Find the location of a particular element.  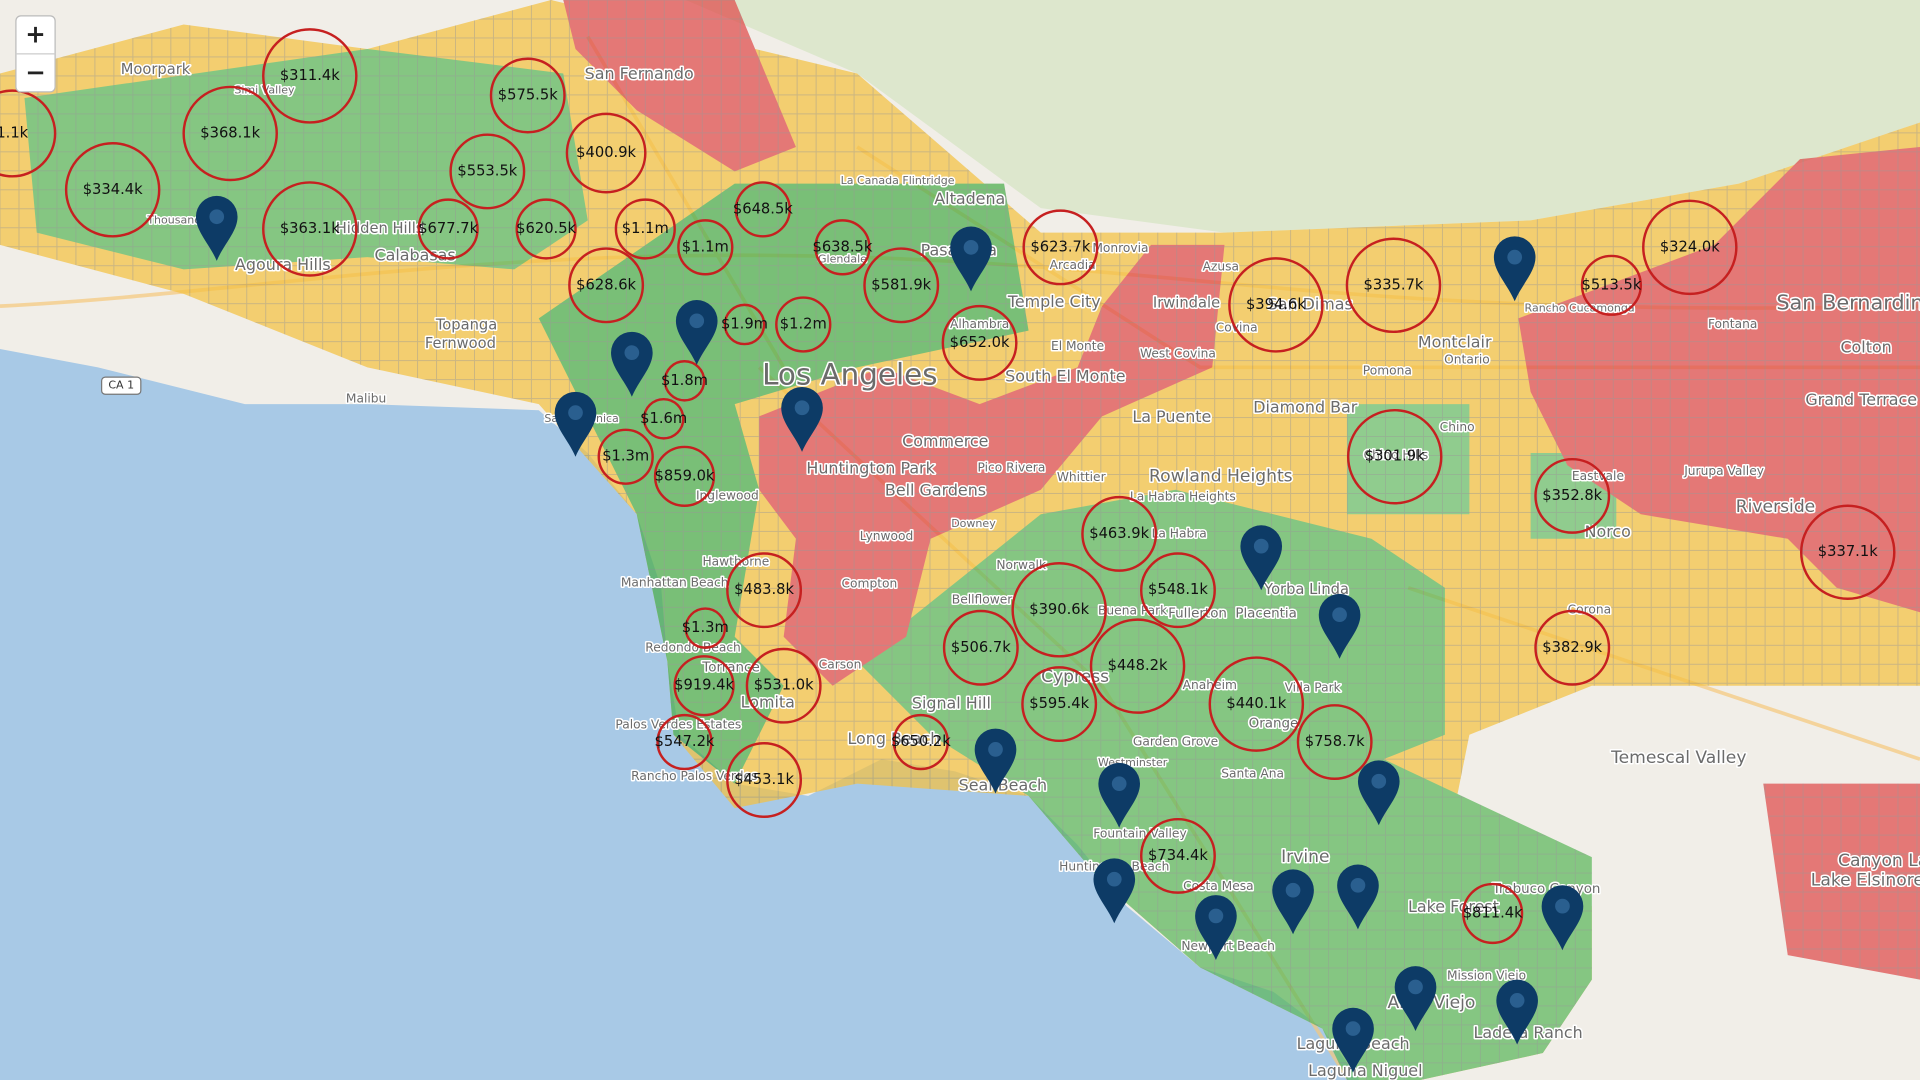

price-label: $453.1k is located at coordinates (764, 779).